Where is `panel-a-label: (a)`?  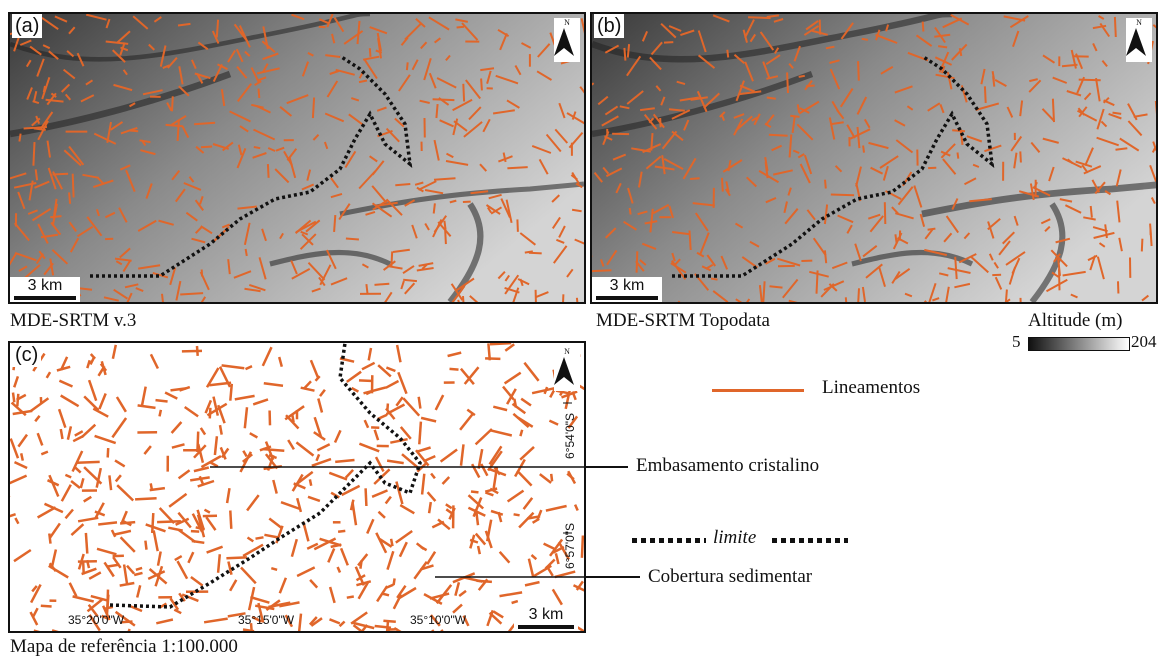
panel-a-label: (a) is located at coordinates (27, 26).